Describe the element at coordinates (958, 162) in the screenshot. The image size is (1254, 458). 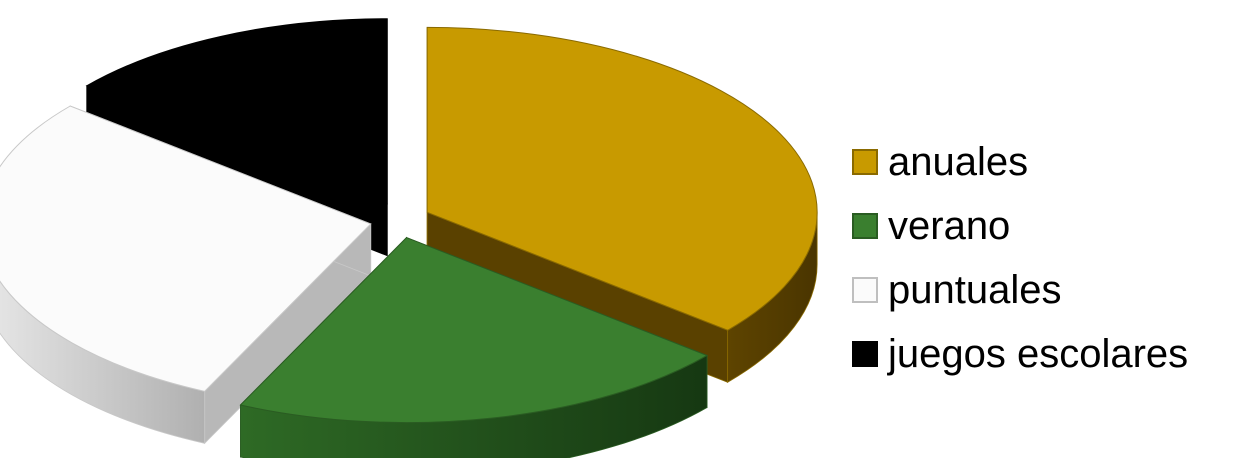
I see `legend-label-anuales: anuales` at that location.